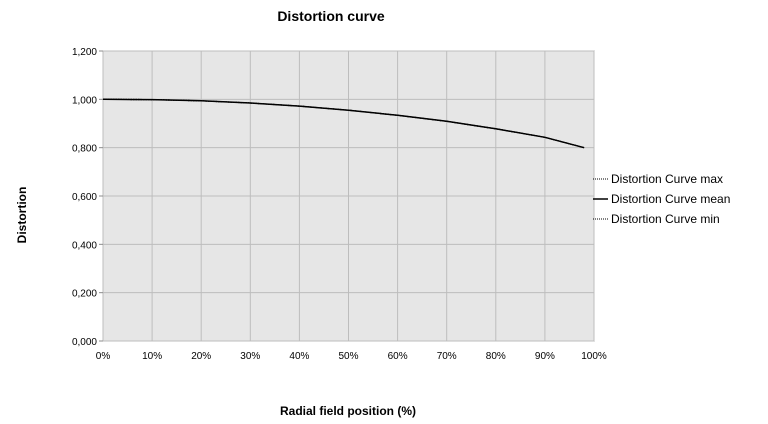 The height and width of the screenshot is (424, 768). I want to click on x-tick-label: 30%, so click(250, 356).